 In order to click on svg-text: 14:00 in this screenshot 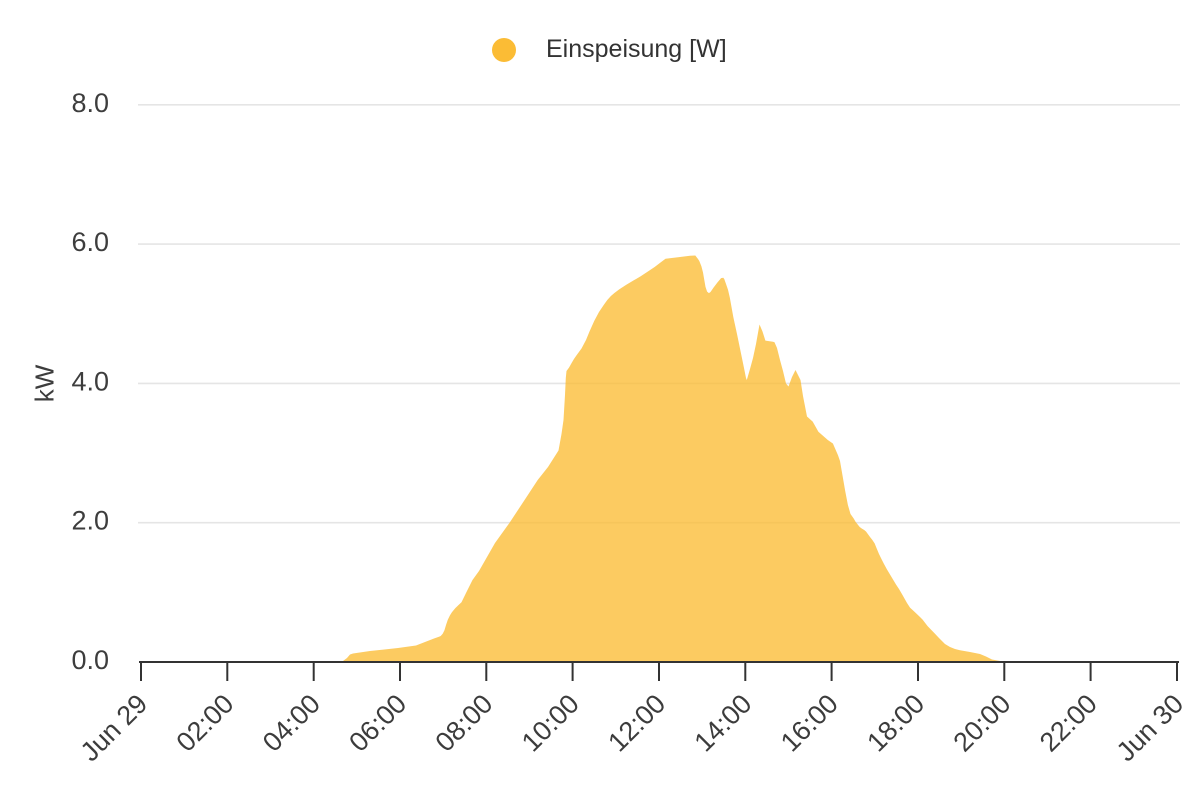, I will do `click(723, 723)`.